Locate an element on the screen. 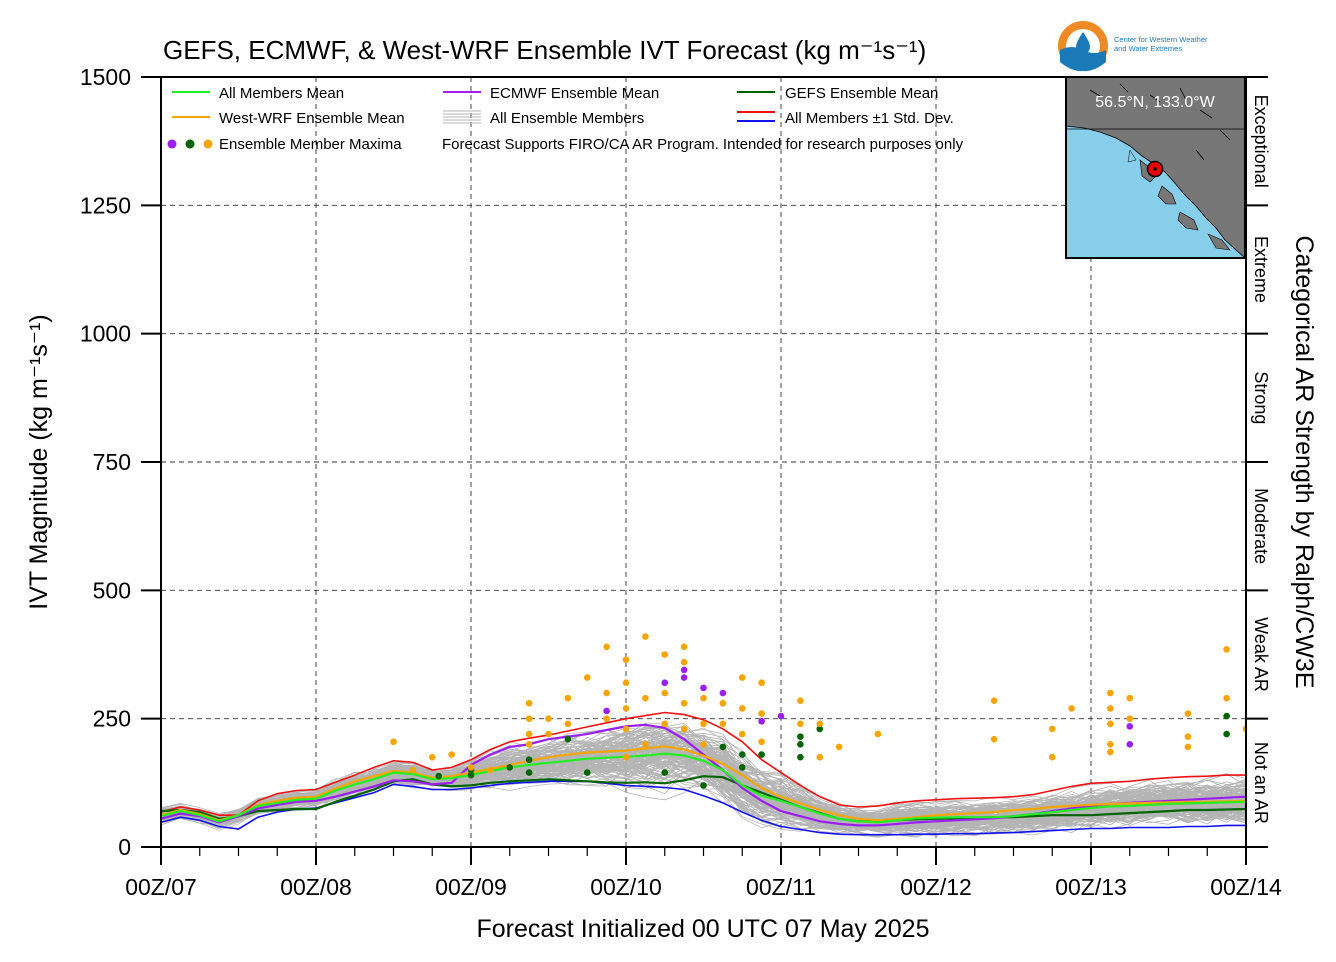 The width and height of the screenshot is (1336, 962). y-tick-label: 750 is located at coordinates (112, 462).